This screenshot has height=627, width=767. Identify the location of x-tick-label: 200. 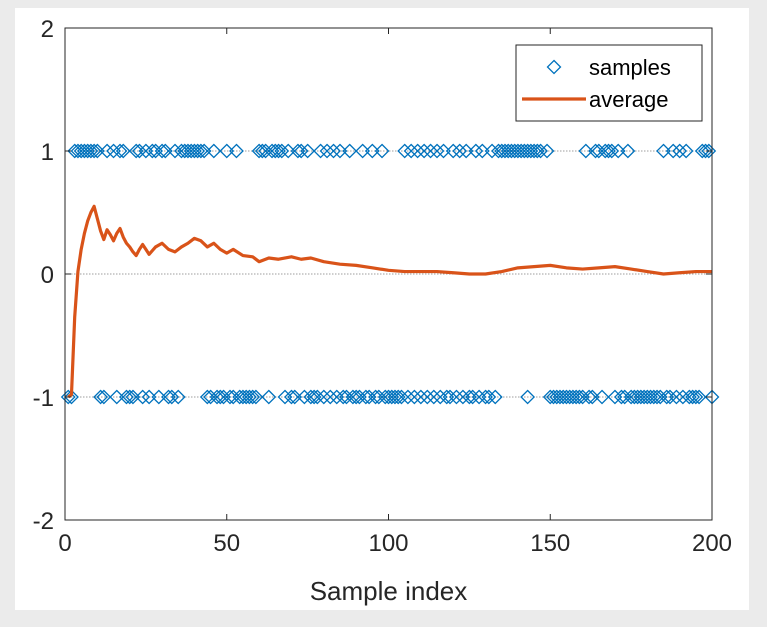
(712, 543).